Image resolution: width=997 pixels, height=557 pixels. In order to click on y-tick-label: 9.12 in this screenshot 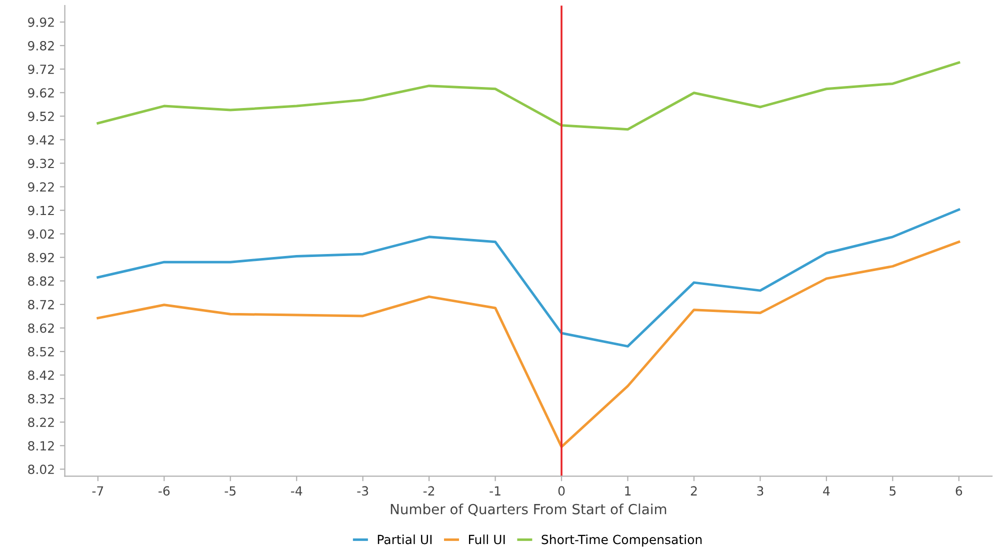, I will do `click(41, 211)`.